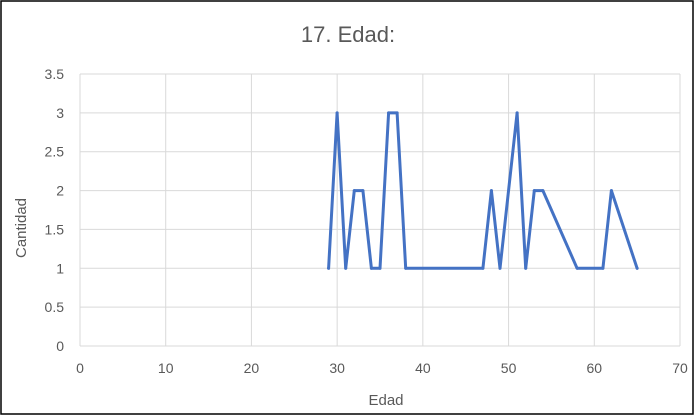  I want to click on x-tick-label: 0, so click(80, 368).